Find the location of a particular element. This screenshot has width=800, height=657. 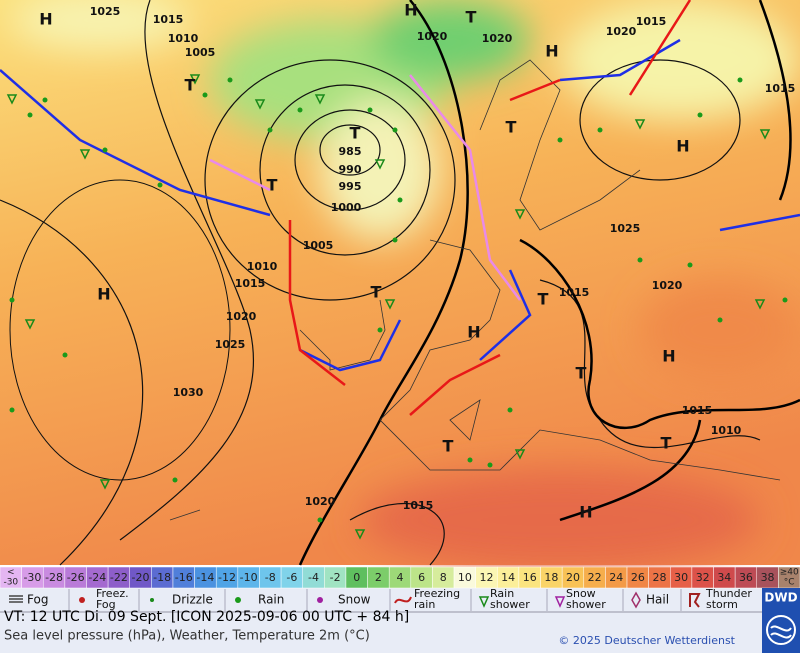

colorbar-label: 36 is located at coordinates (746, 577).